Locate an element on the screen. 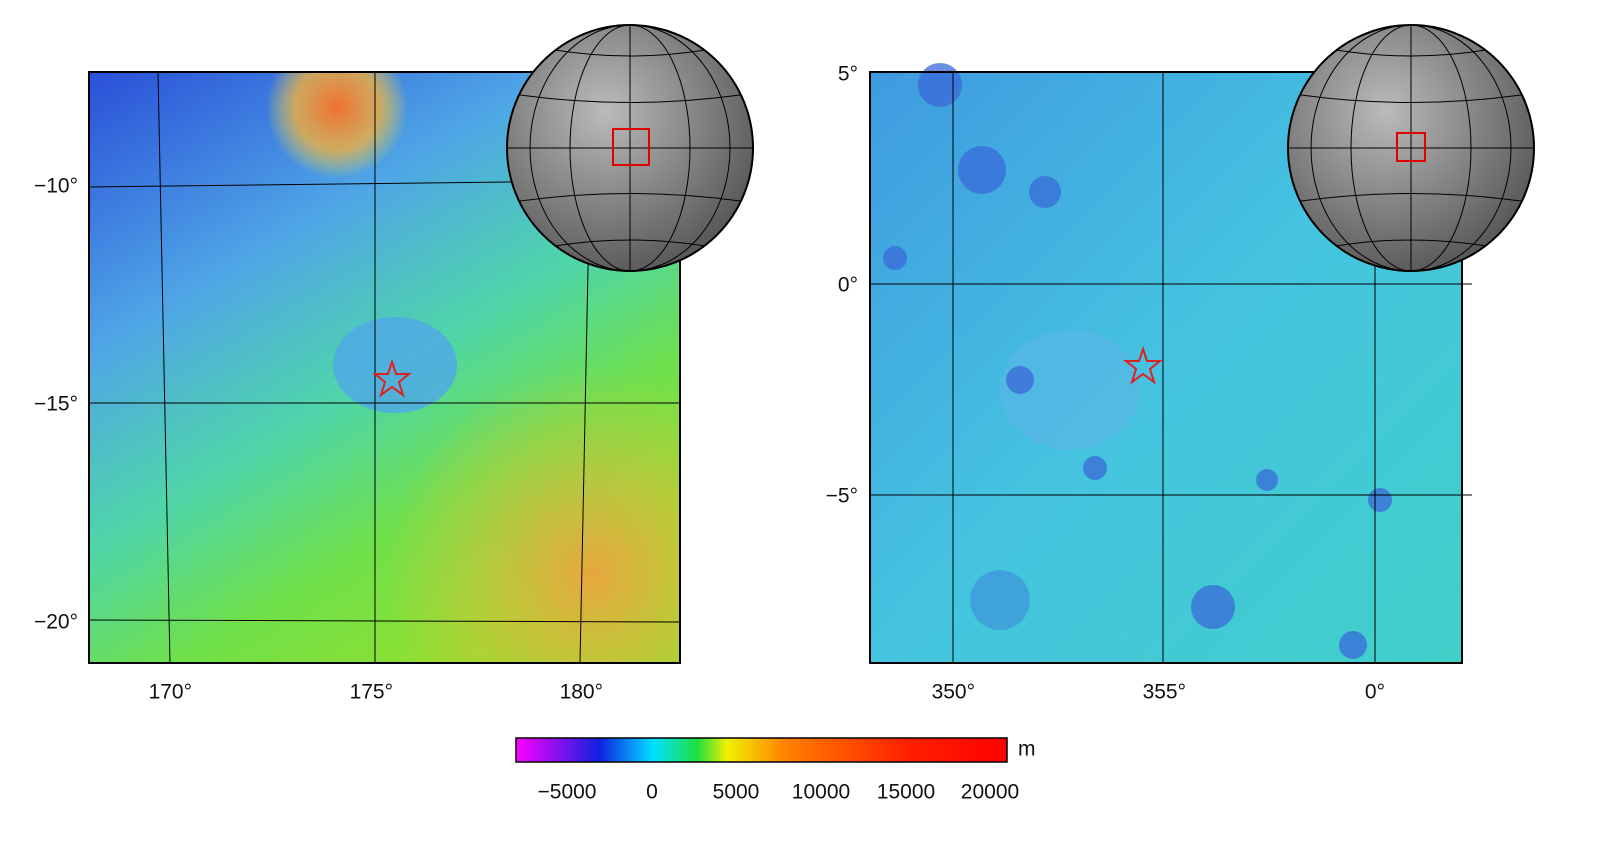  colorbar-tick-label: 15000 is located at coordinates (906, 792).